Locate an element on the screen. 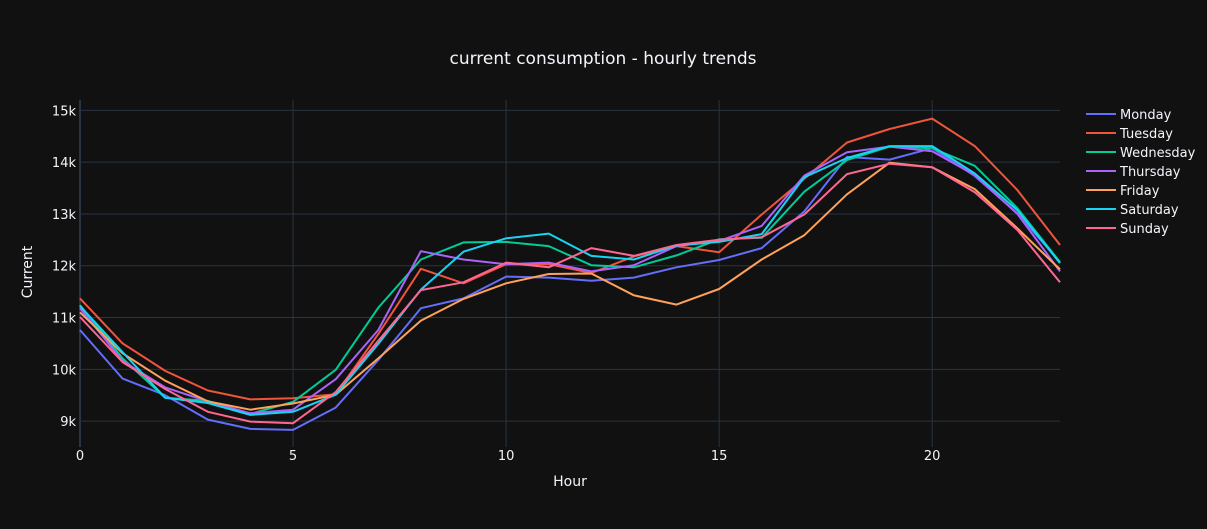 This screenshot has width=1207, height=529. y-tick-label: 12k is located at coordinates (64, 267).